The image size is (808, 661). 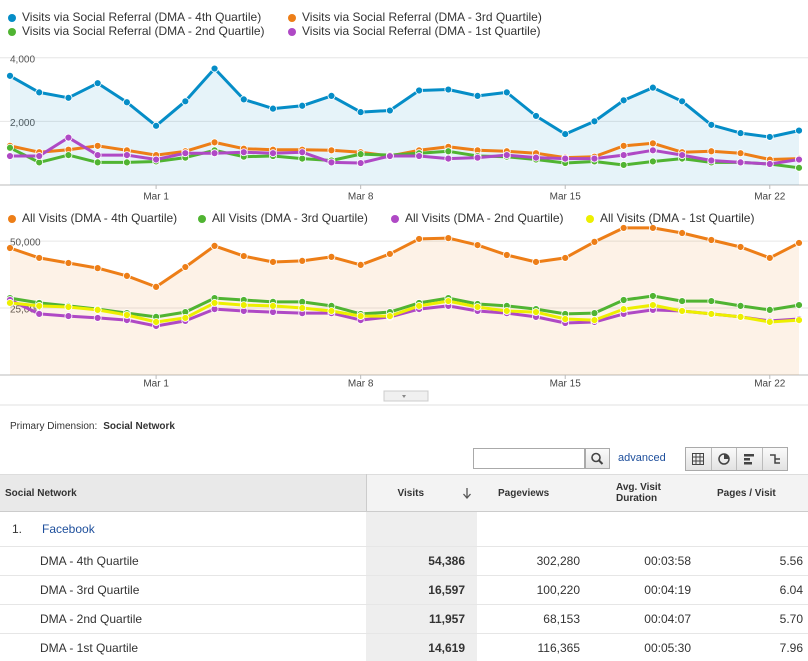 What do you see at coordinates (535, 590) in the screenshot?
I see `pageviews: 100,220` at bounding box center [535, 590].